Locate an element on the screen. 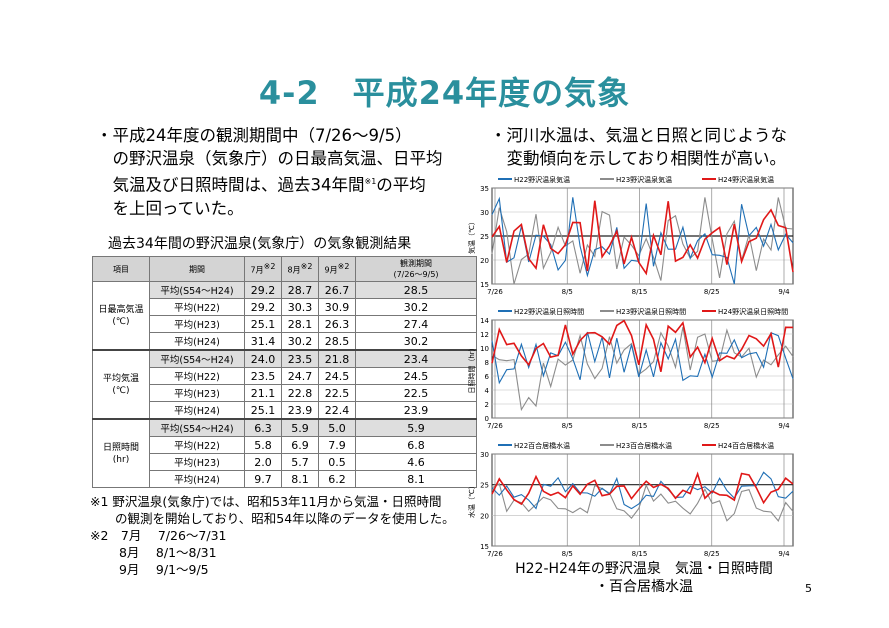 The image size is (889, 628). page-number: 5 is located at coordinates (808, 588).